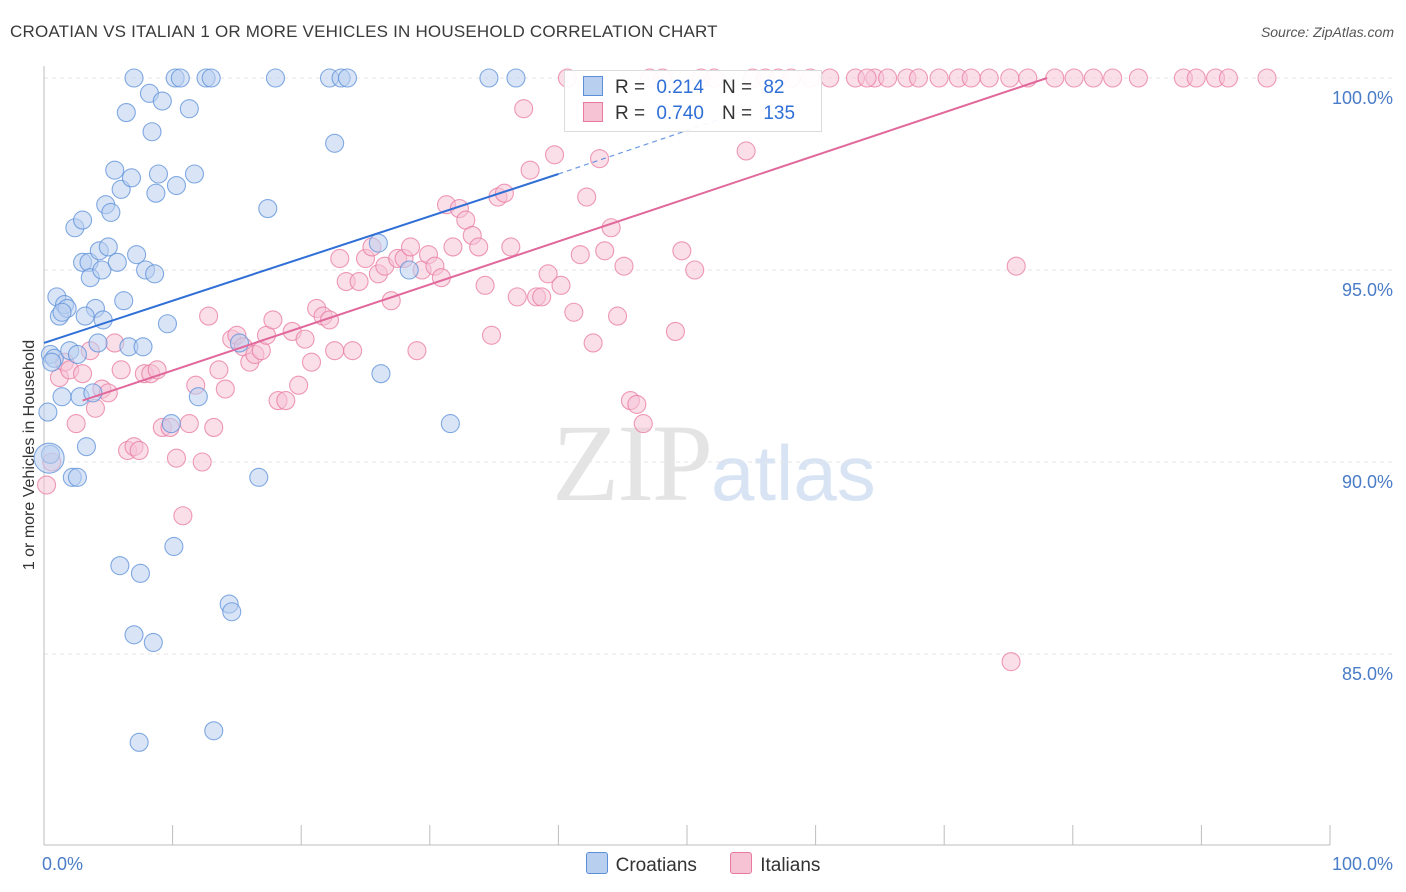  What do you see at coordinates (1367, 482) in the screenshot?
I see `y-tick-label: 90.0%` at bounding box center [1367, 482].